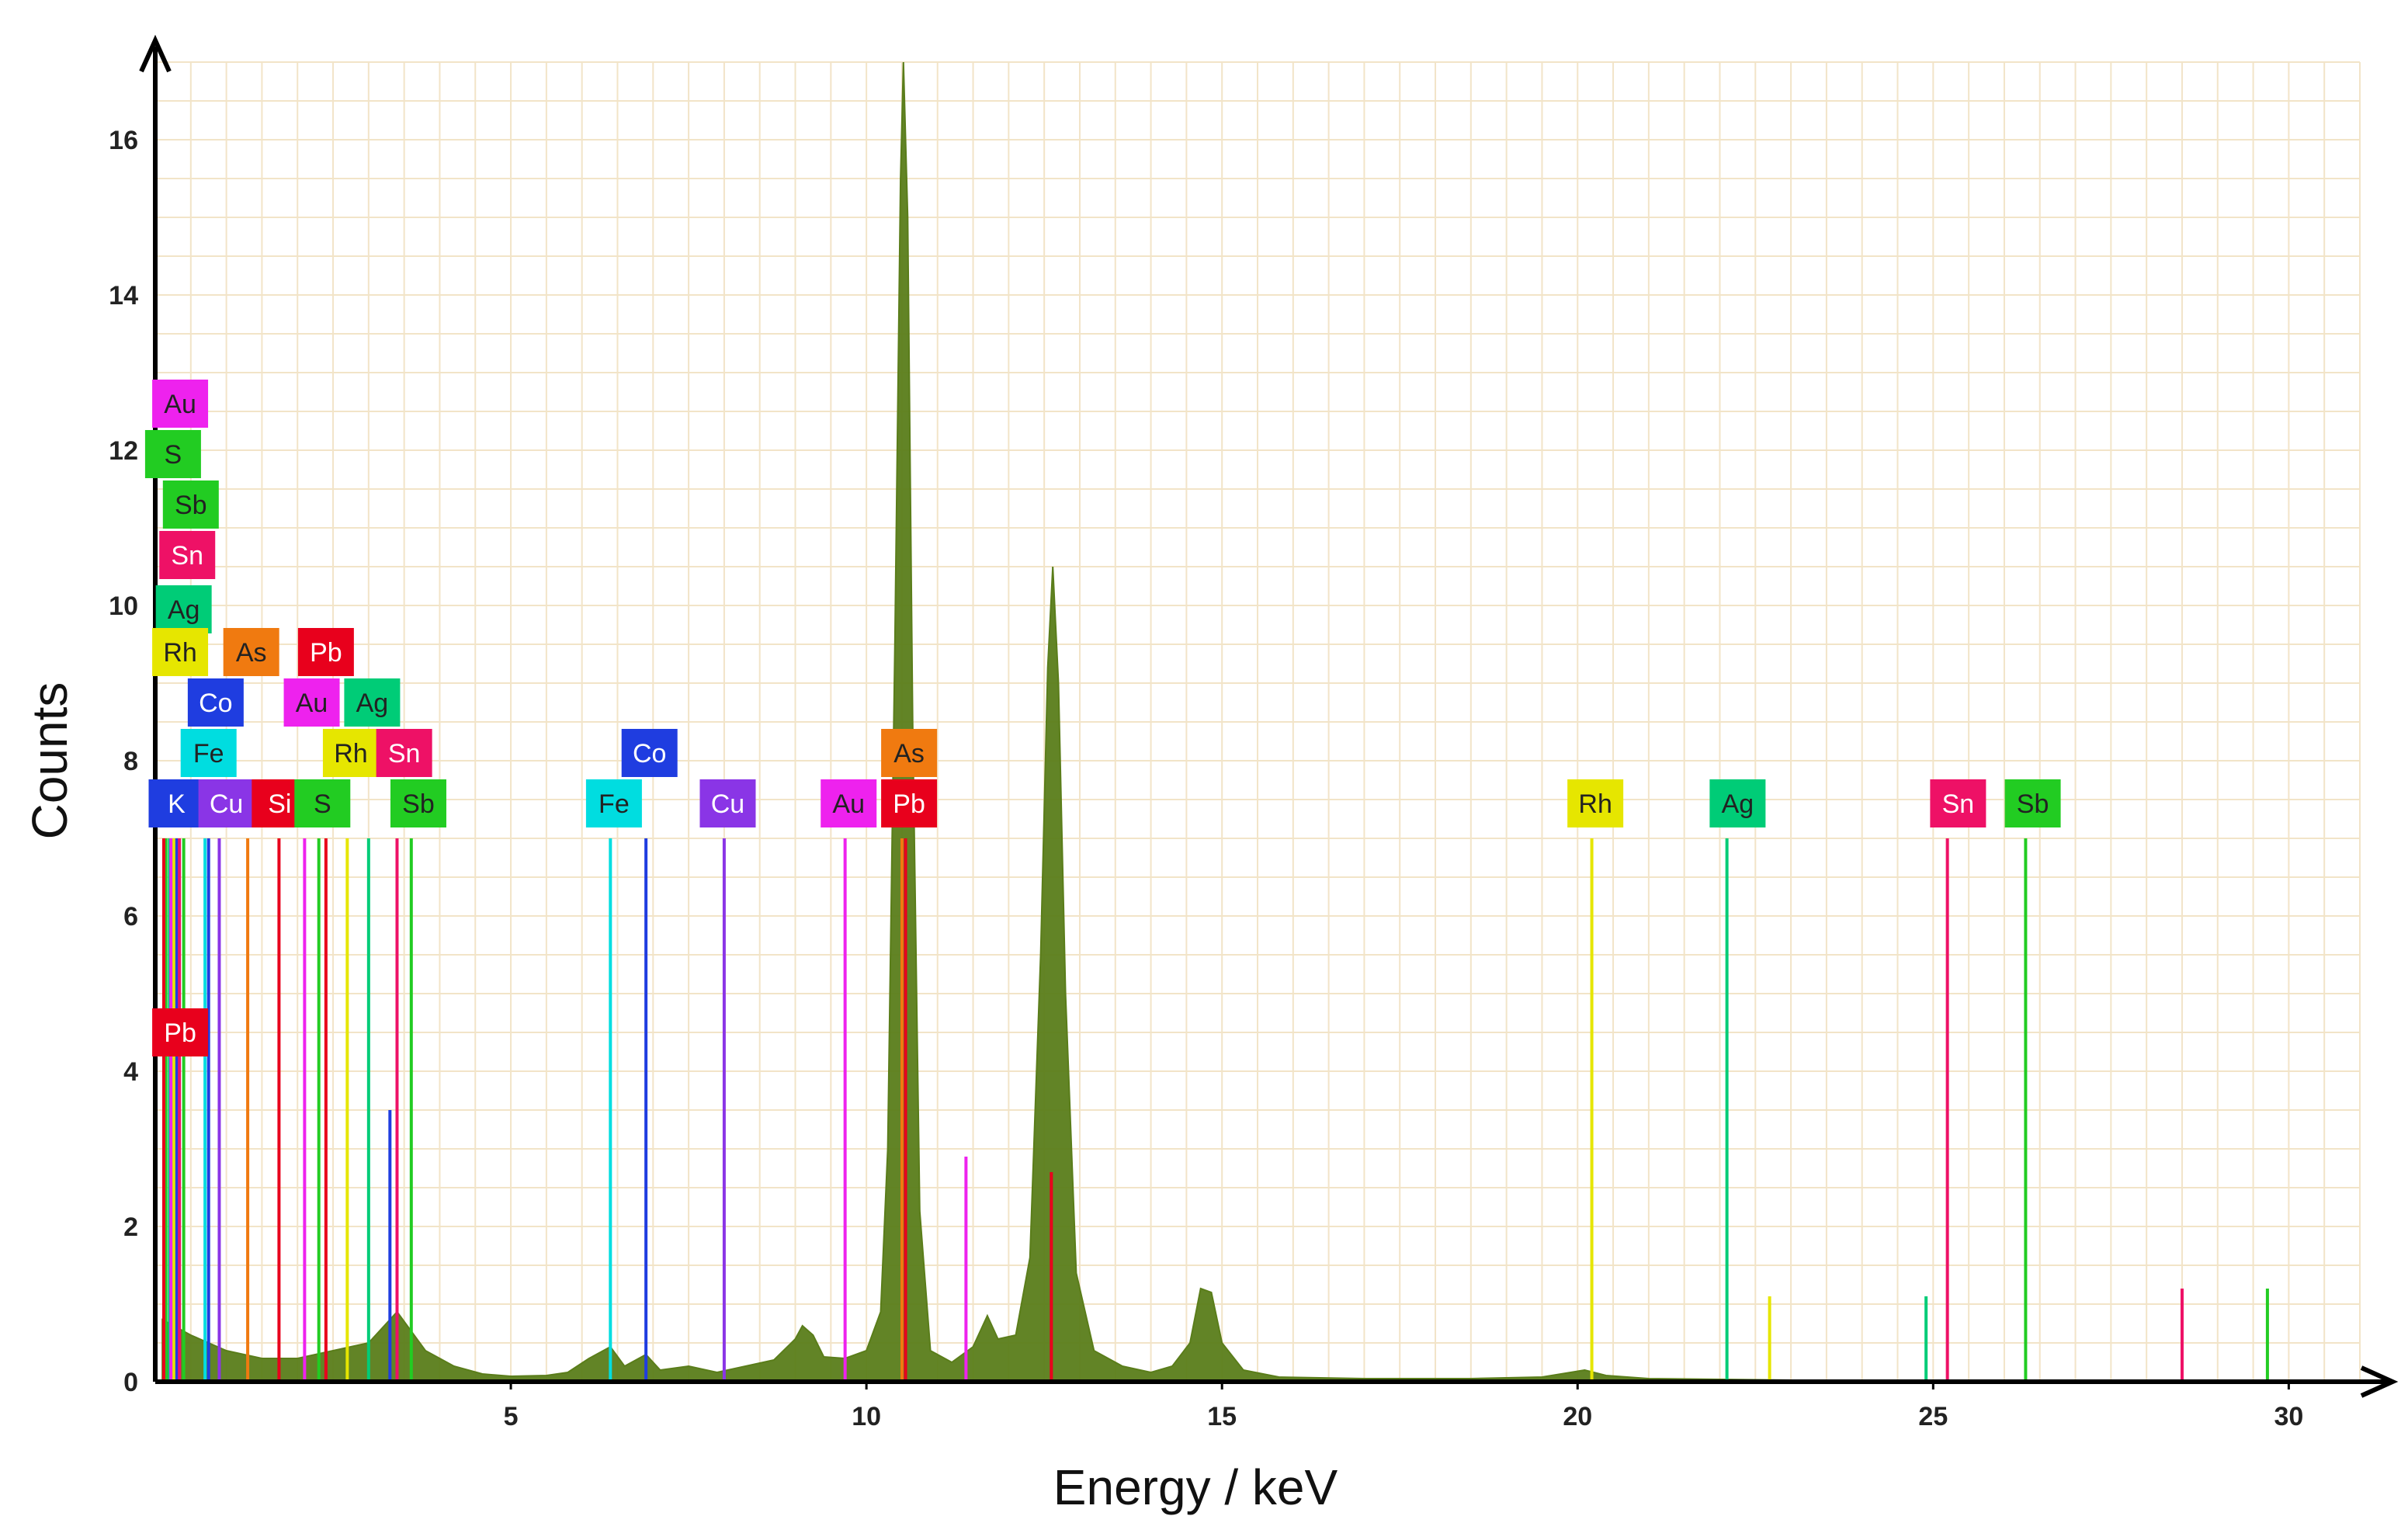  Describe the element at coordinates (279, 804) in the screenshot. I see `label-text: Si` at that location.